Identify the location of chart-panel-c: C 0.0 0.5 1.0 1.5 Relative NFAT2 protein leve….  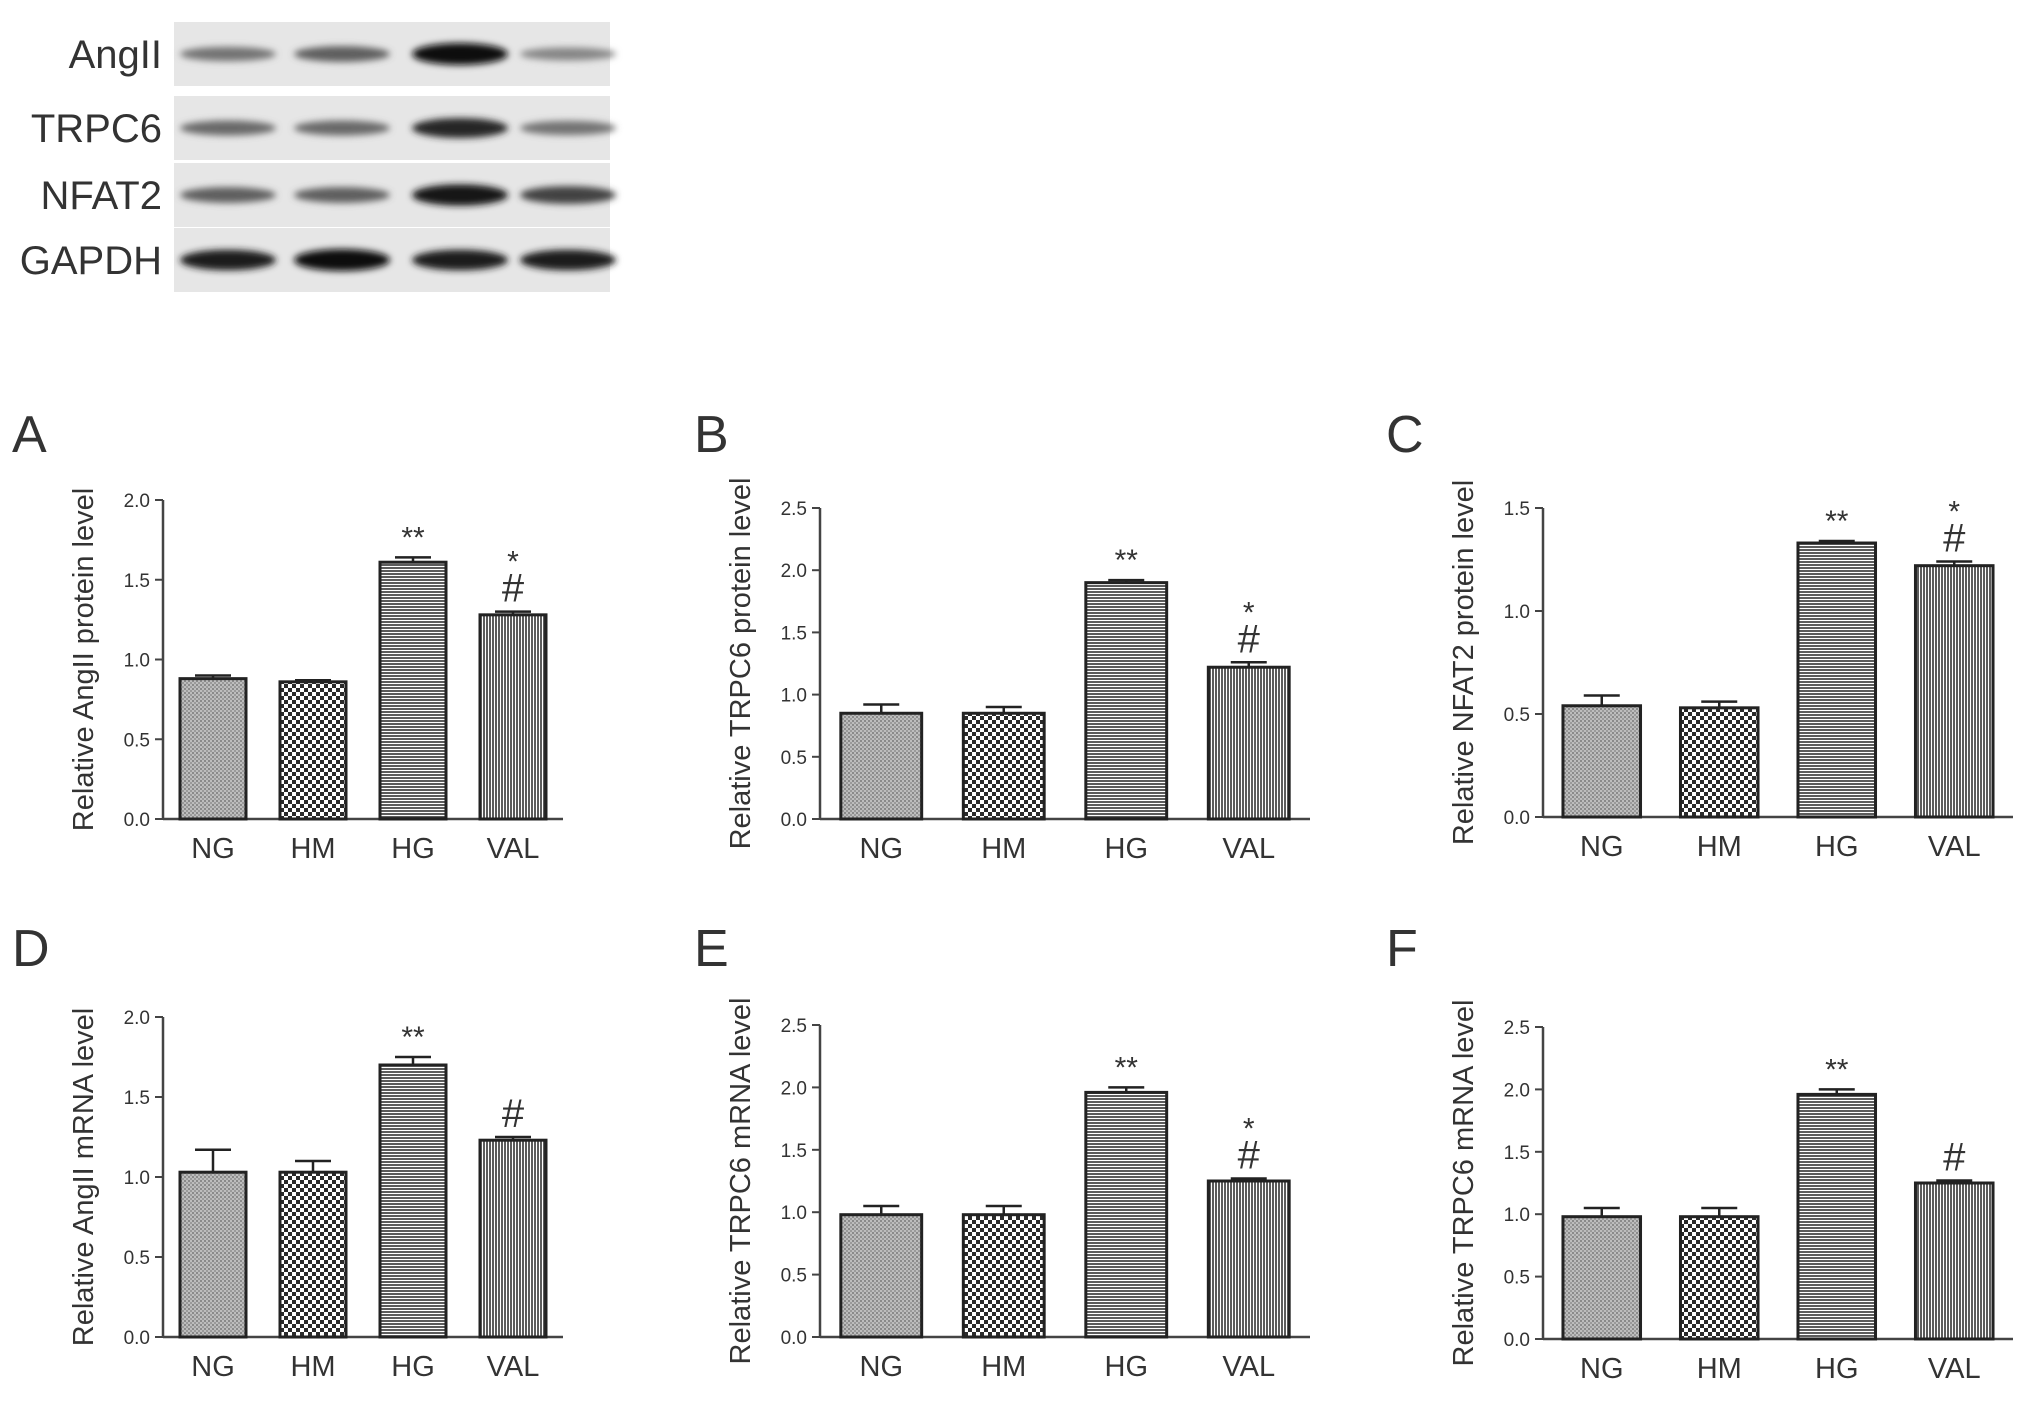
(1699, 634).